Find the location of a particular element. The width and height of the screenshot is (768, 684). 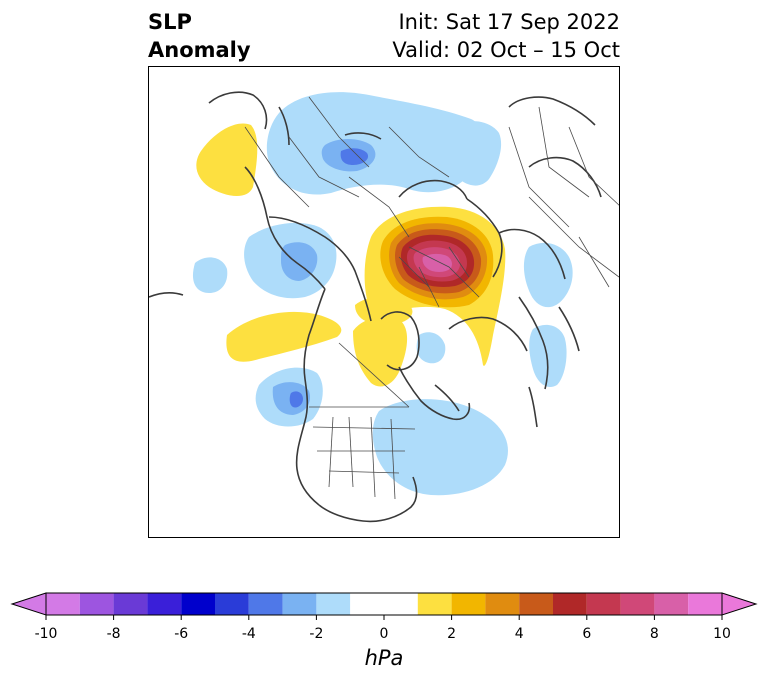

colorbar-tick-label: -6 is located at coordinates (181, 634).